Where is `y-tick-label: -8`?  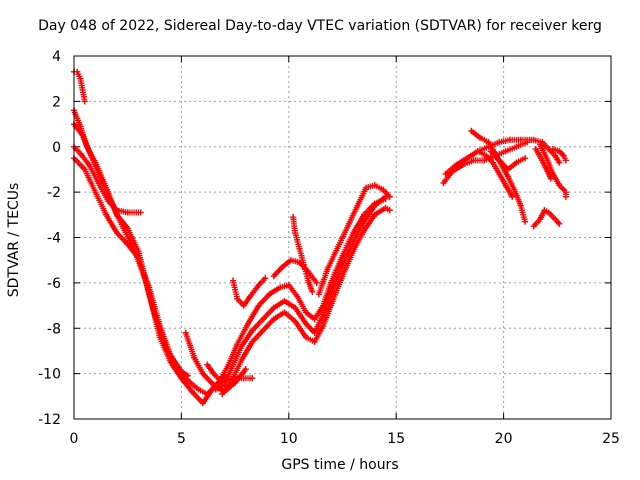
y-tick-label: -8 is located at coordinates (54, 329).